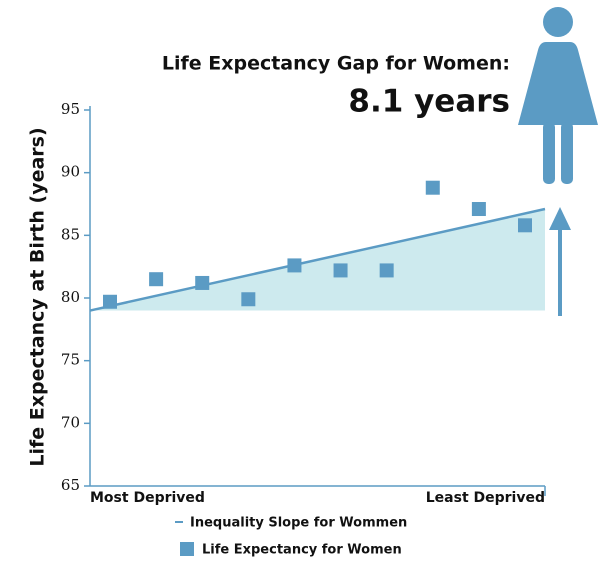 The width and height of the screenshot is (600, 562). What do you see at coordinates (317, 259) in the screenshot?
I see `trend-line` at bounding box center [317, 259].